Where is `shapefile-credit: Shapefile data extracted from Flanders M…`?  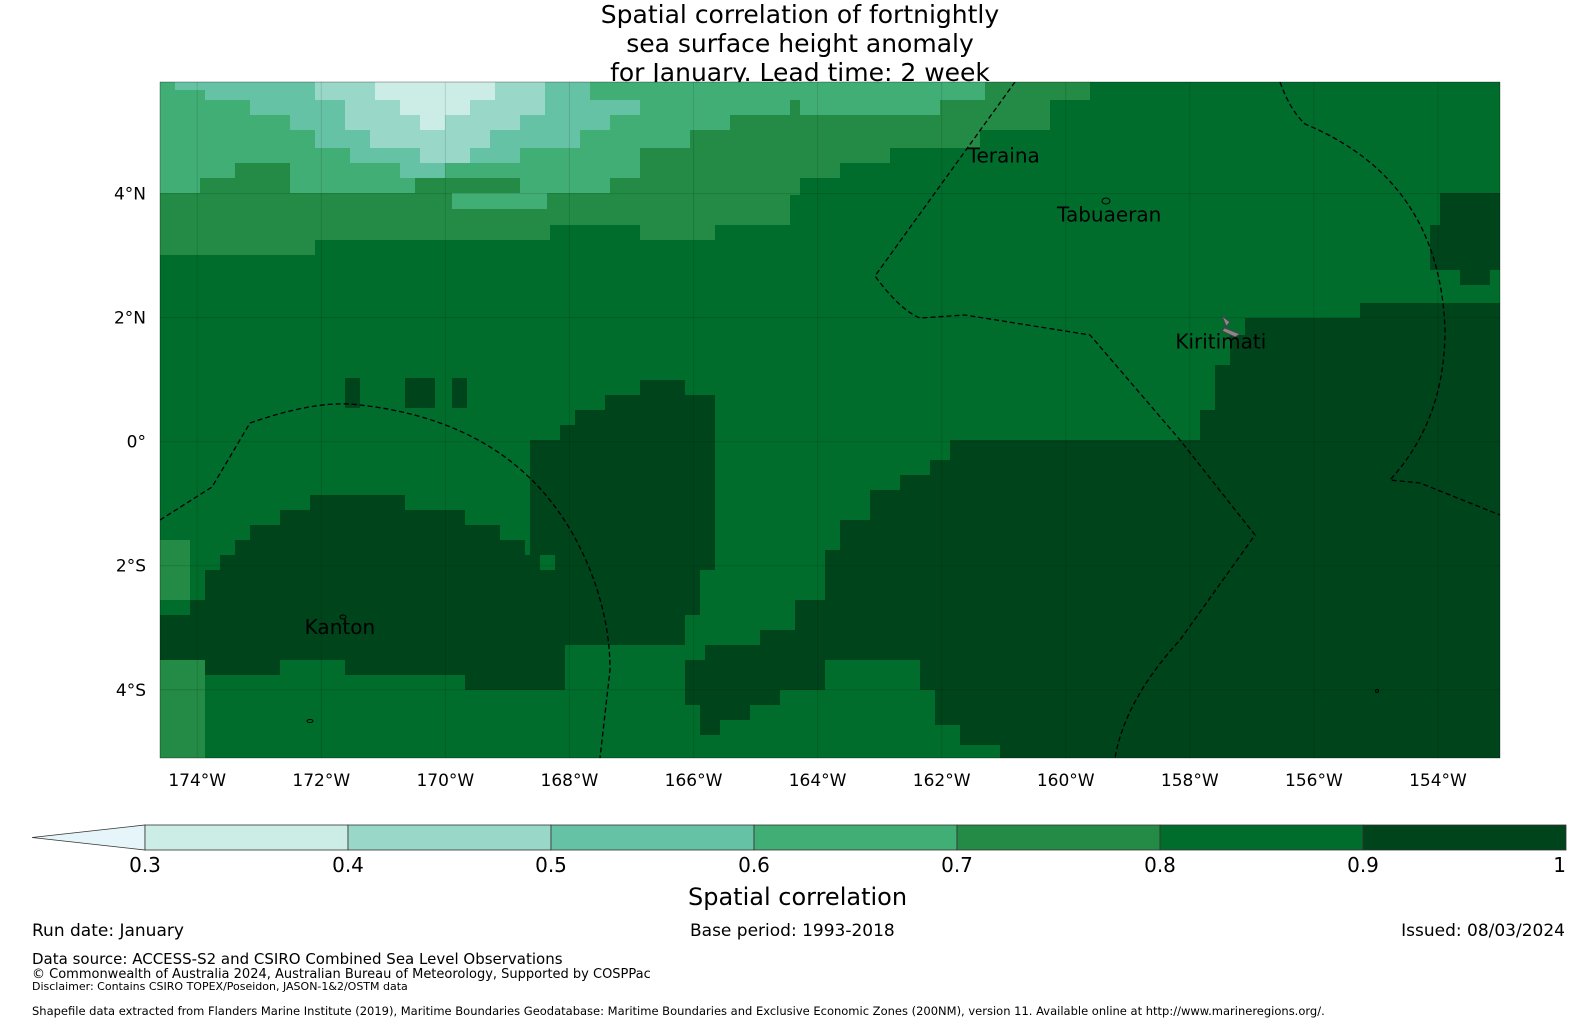
shapefile-credit: Shapefile data extracted from Flanders M… is located at coordinates (678, 1011).